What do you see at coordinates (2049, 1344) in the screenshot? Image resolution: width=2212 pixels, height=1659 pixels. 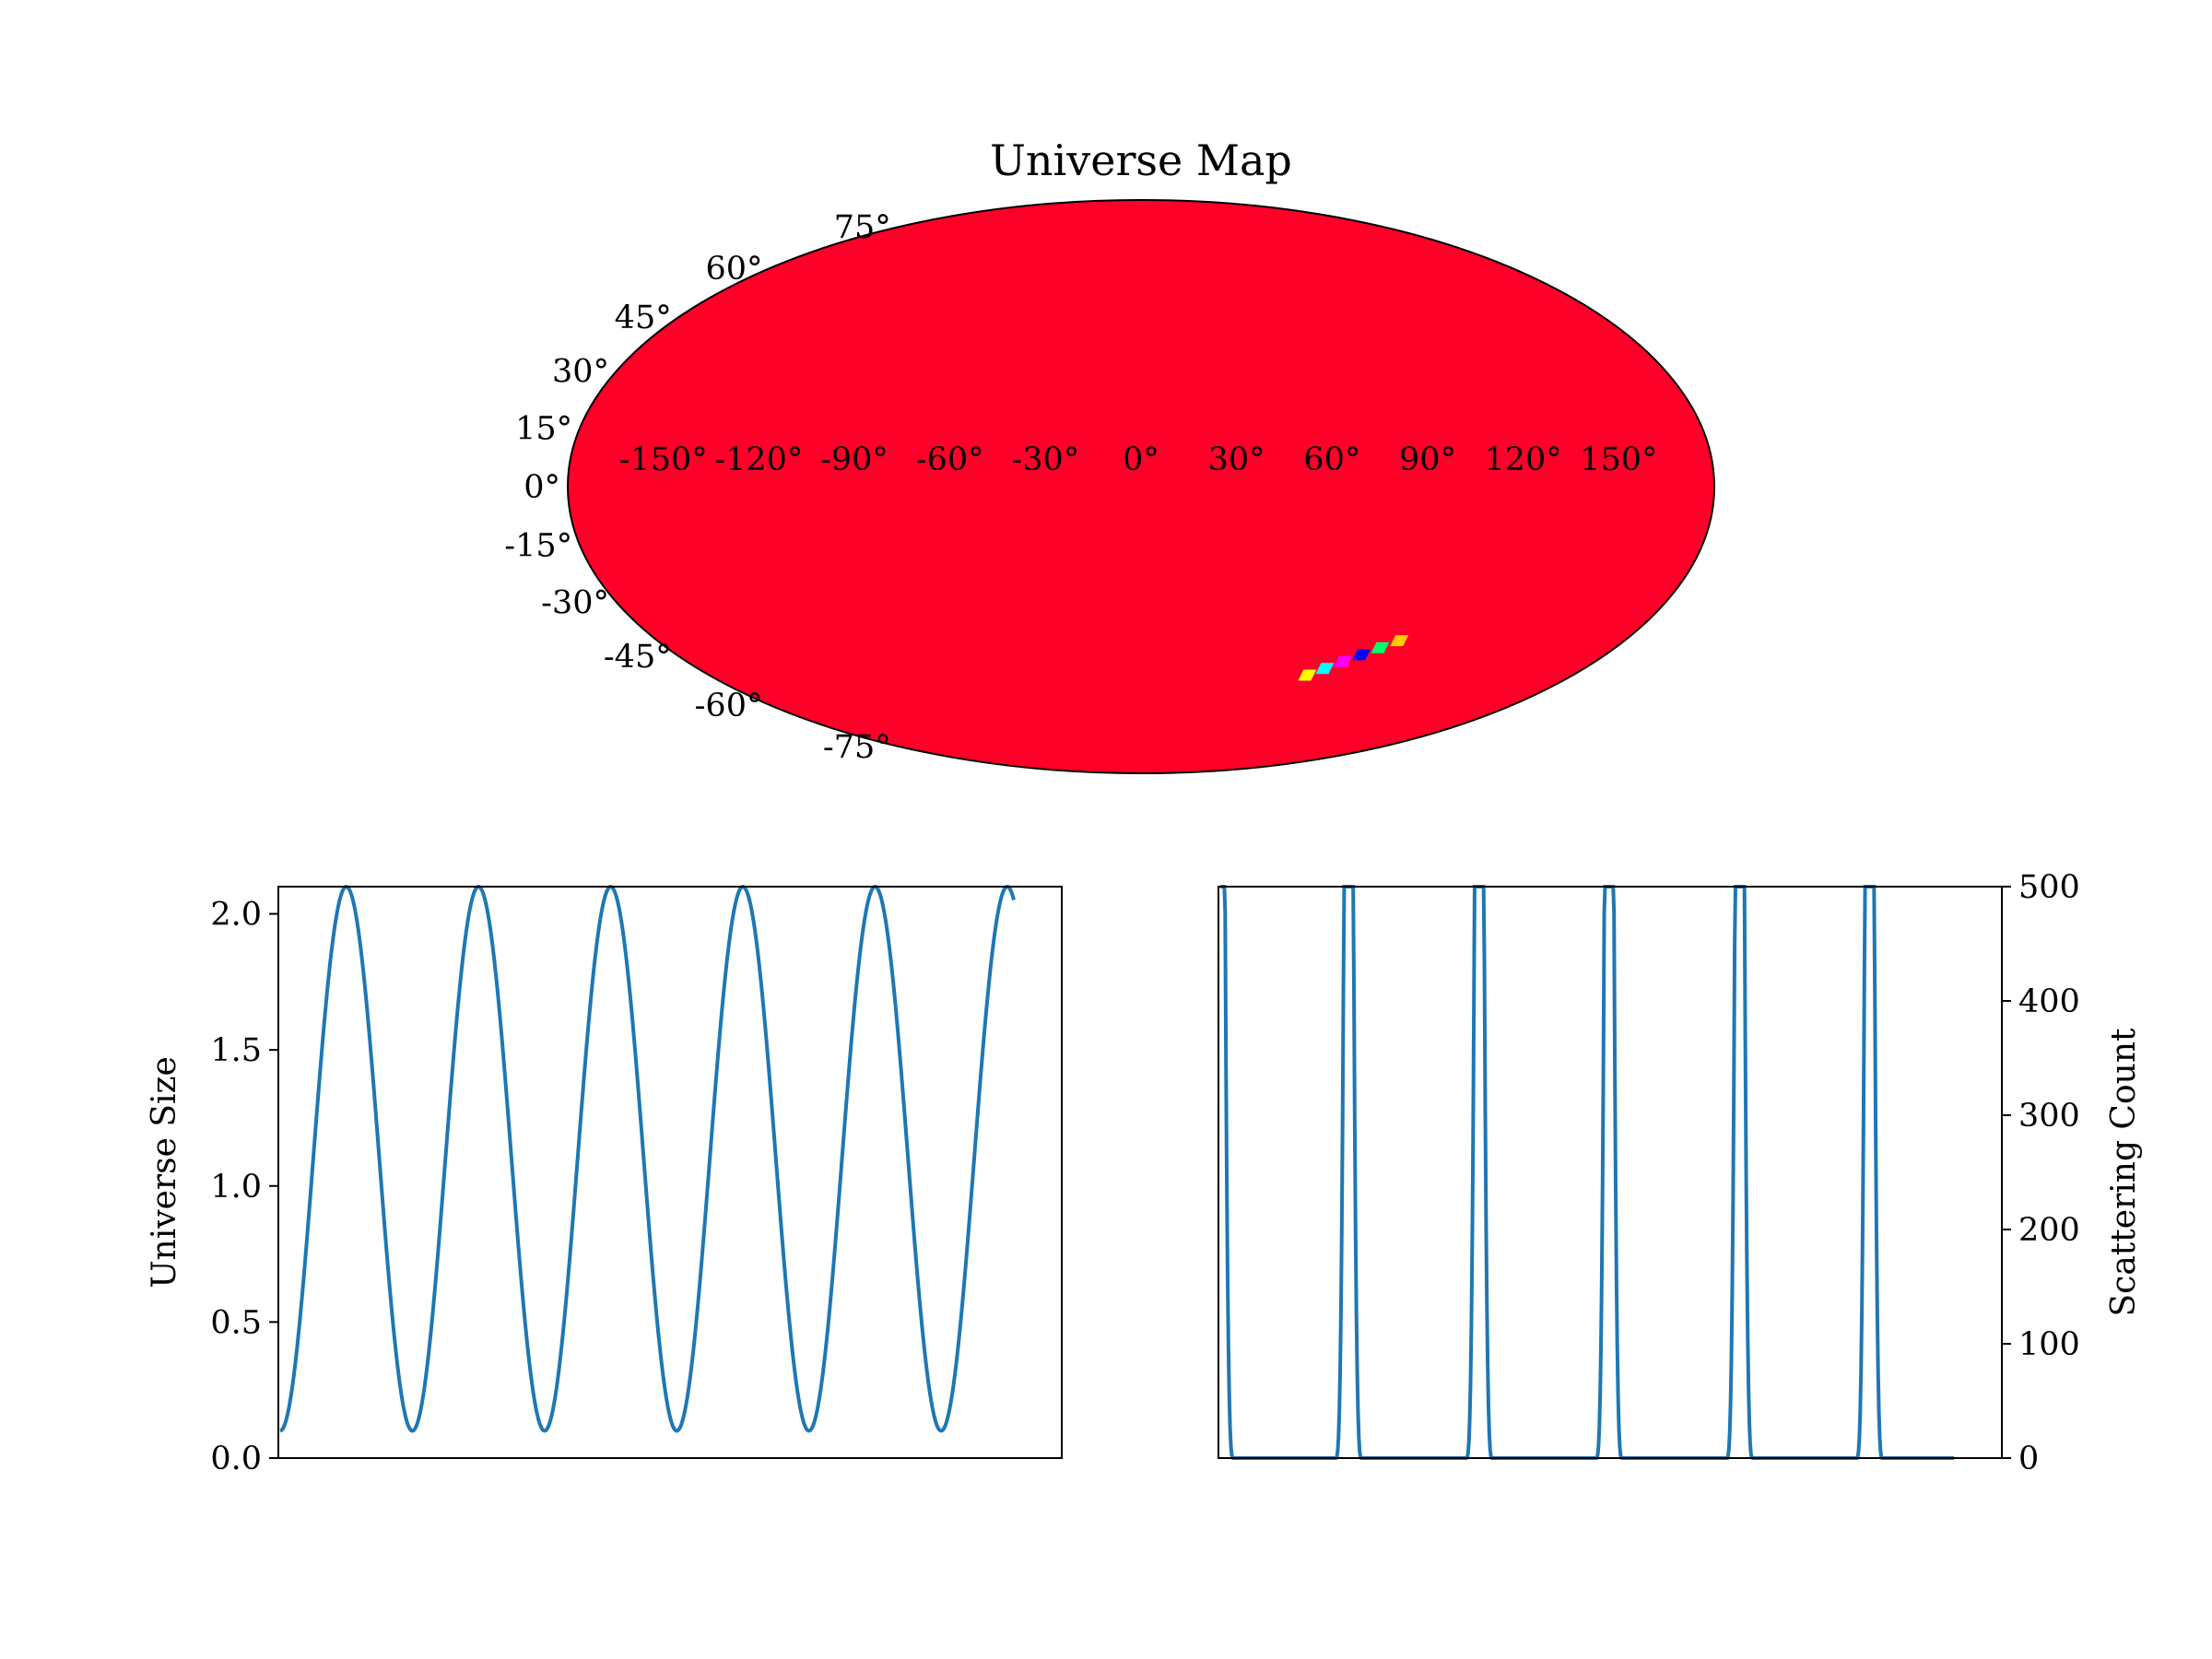 I see `y-tick-label: 100` at bounding box center [2049, 1344].